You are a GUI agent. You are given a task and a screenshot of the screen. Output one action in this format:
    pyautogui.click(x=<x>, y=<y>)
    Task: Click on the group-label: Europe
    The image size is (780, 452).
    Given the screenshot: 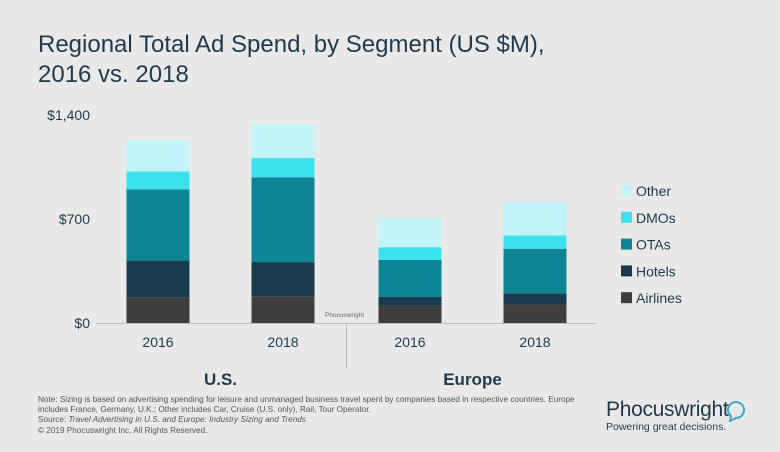 What is the action you would take?
    pyautogui.click(x=472, y=379)
    